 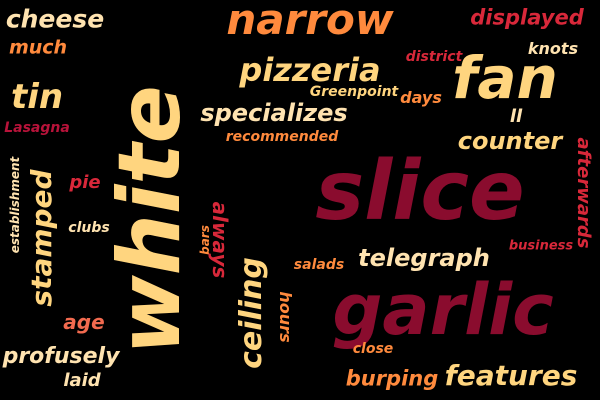 What do you see at coordinates (38, 47) in the screenshot?
I see `word-much: much` at bounding box center [38, 47].